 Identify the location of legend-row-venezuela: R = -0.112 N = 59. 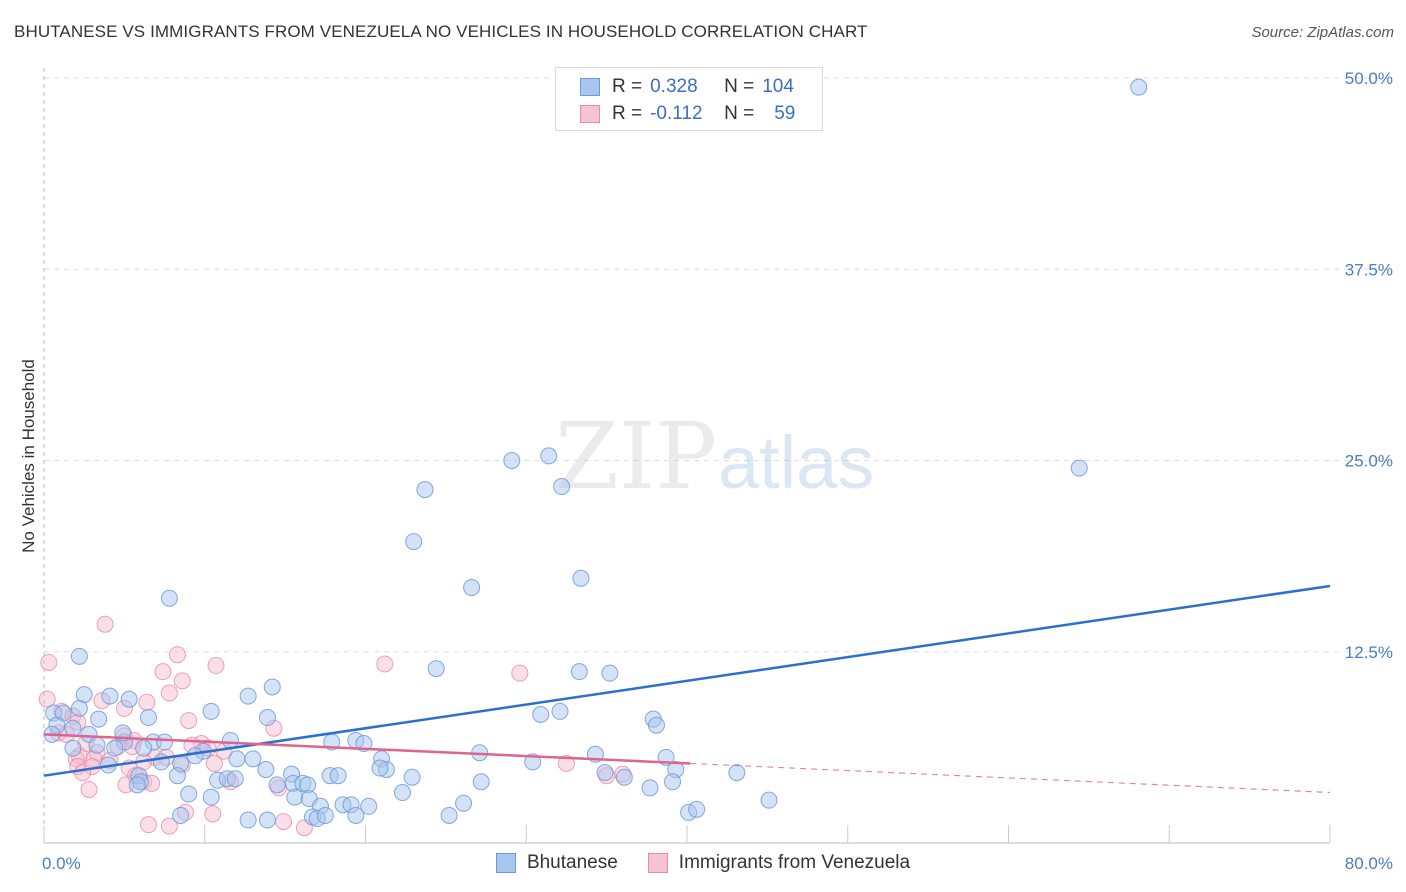
(687, 114).